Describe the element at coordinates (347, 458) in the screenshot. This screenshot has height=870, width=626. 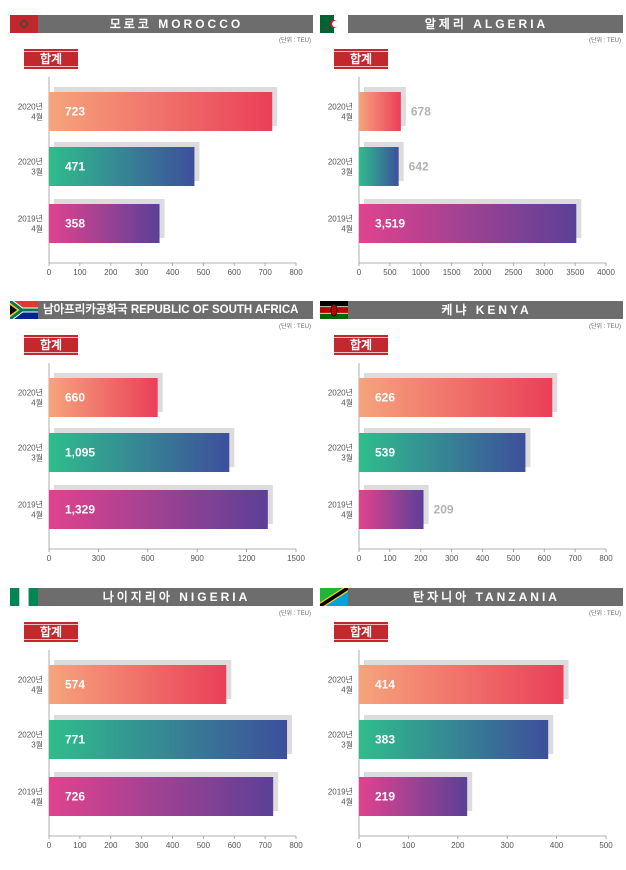
I see `category-label-month: 3월` at that location.